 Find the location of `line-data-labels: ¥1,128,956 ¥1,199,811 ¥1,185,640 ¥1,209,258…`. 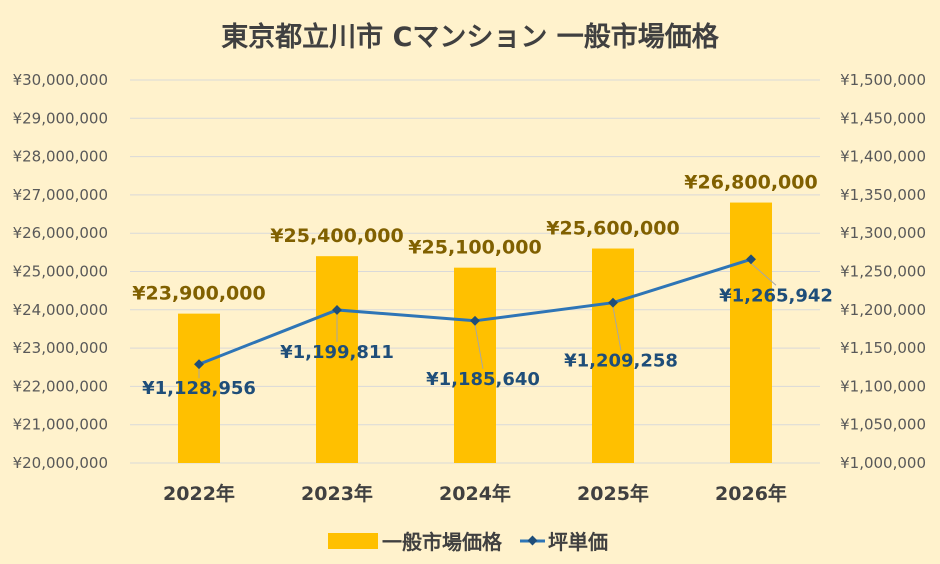

line-data-labels: ¥1,128,956 ¥1,199,811 ¥1,185,640 ¥1,209,258… is located at coordinates (487, 342).